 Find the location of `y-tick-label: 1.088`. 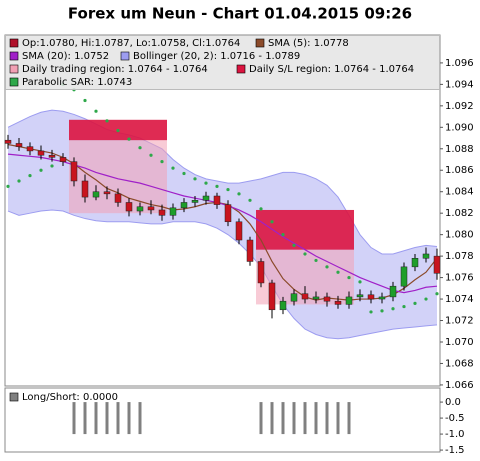

y-tick-label: 1.088 is located at coordinates (459, 149).